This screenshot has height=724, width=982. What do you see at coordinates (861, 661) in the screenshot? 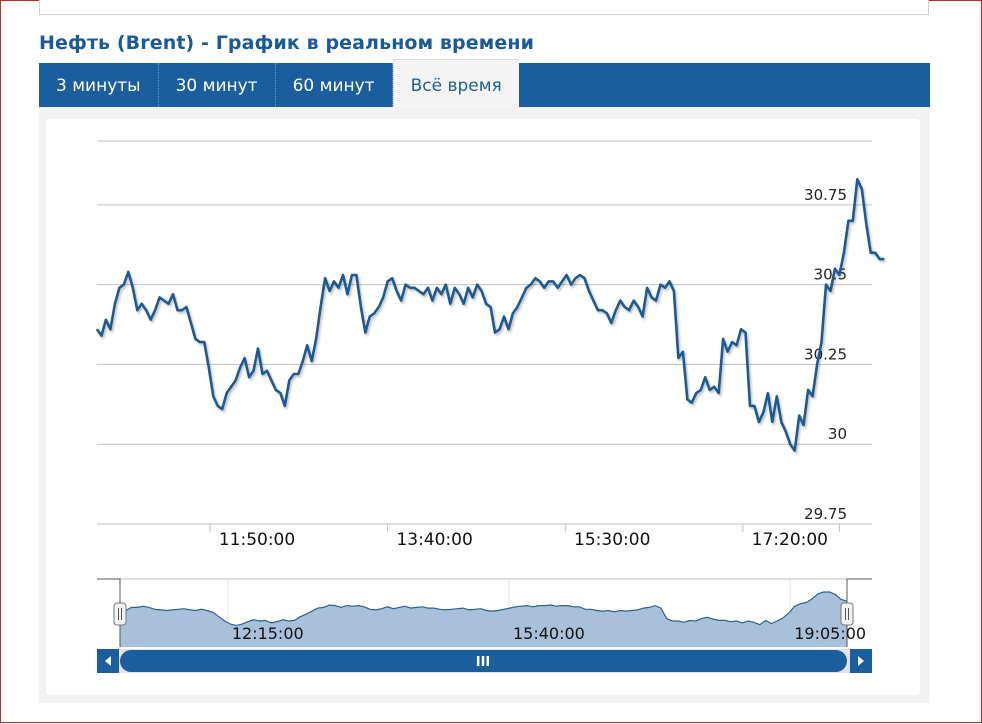
I see `chevron-right-icon` at bounding box center [861, 661].